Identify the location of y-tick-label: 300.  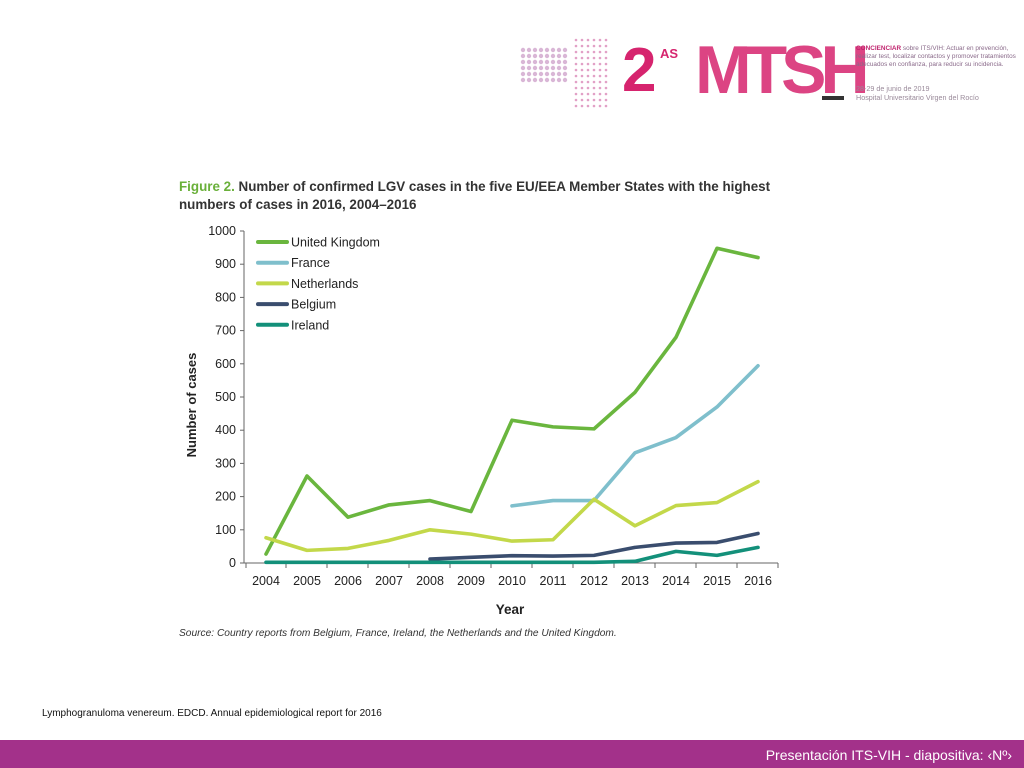
(225, 463).